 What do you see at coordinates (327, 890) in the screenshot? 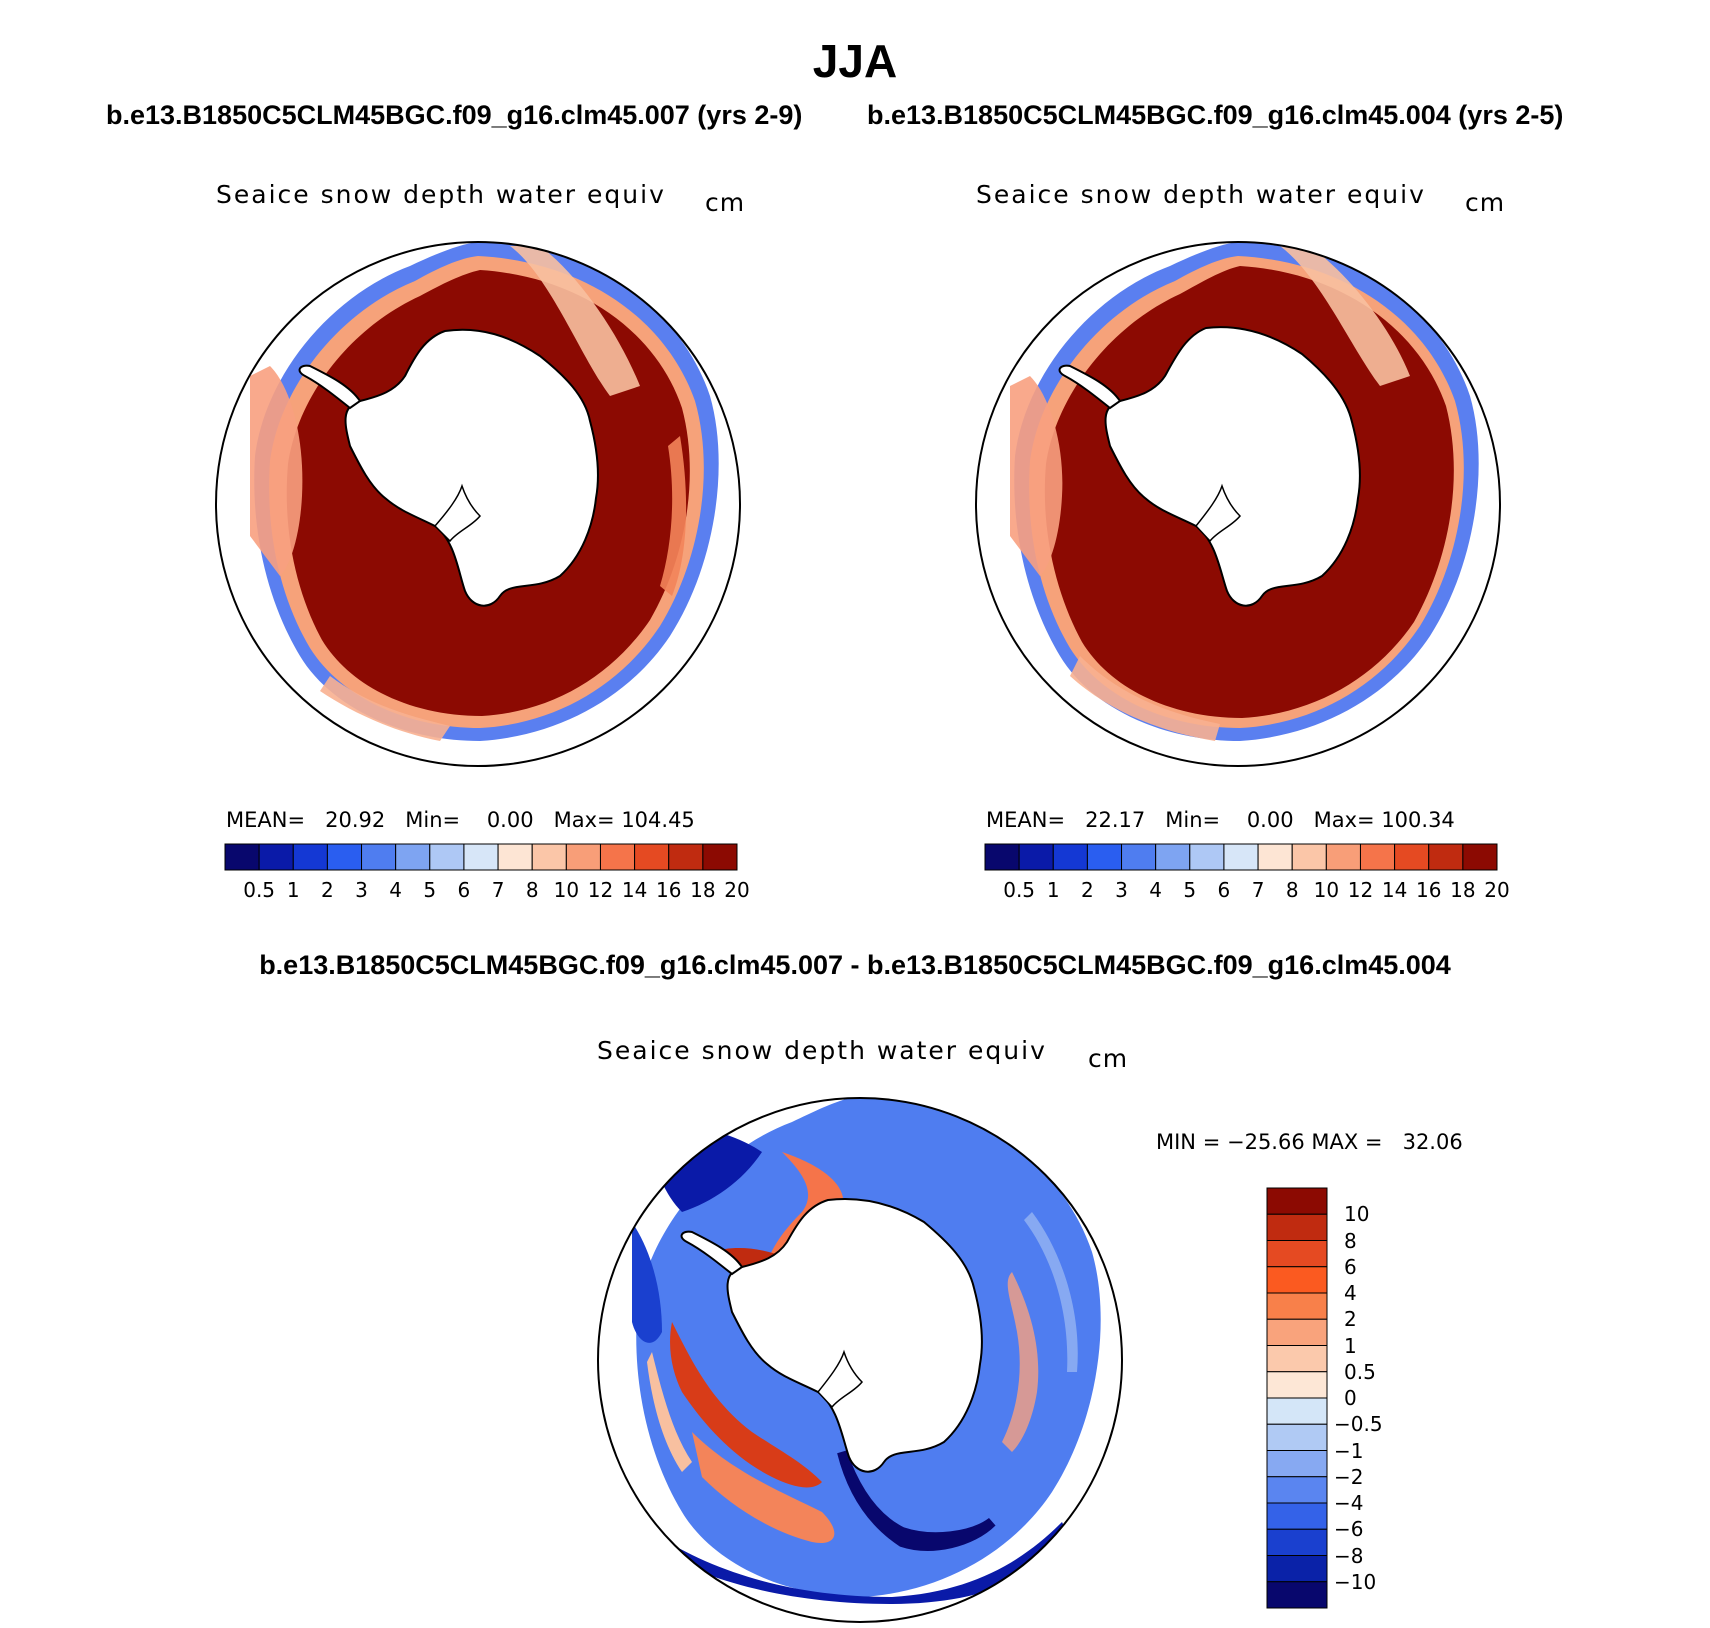
I see `left-colorbar-tick-label: 2` at bounding box center [327, 890].